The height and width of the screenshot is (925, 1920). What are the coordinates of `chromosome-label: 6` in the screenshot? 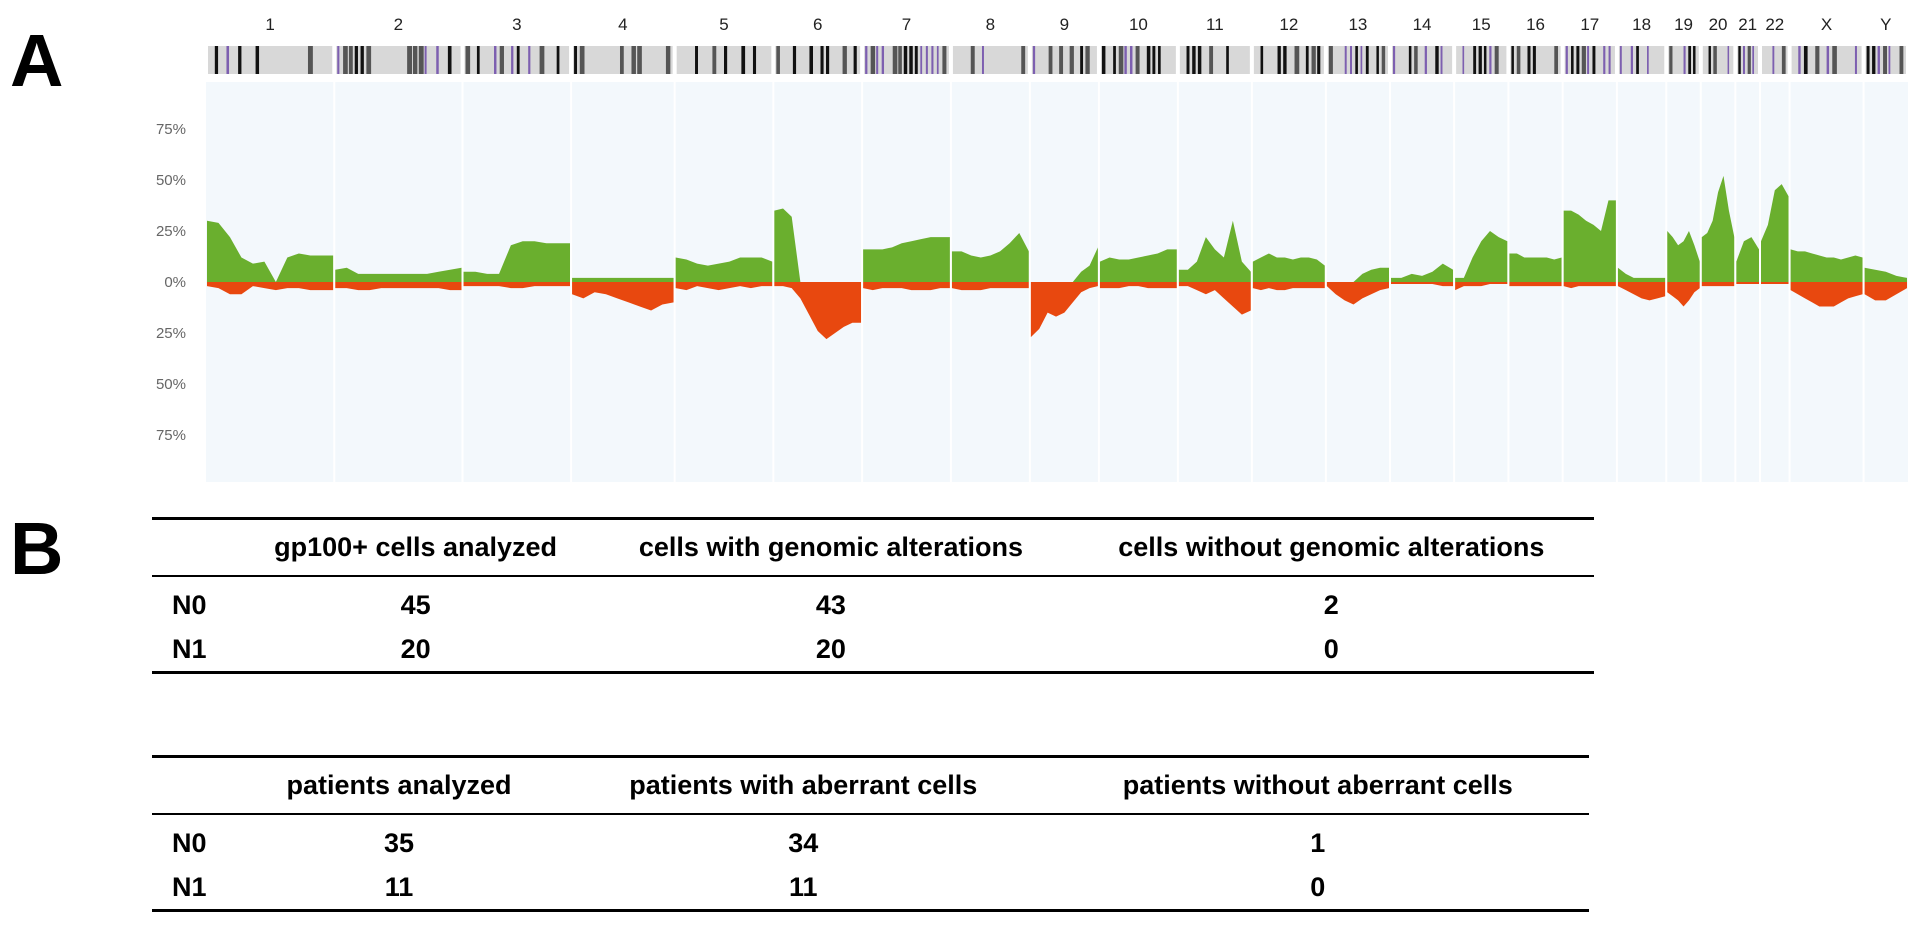 It's located at (817, 24).